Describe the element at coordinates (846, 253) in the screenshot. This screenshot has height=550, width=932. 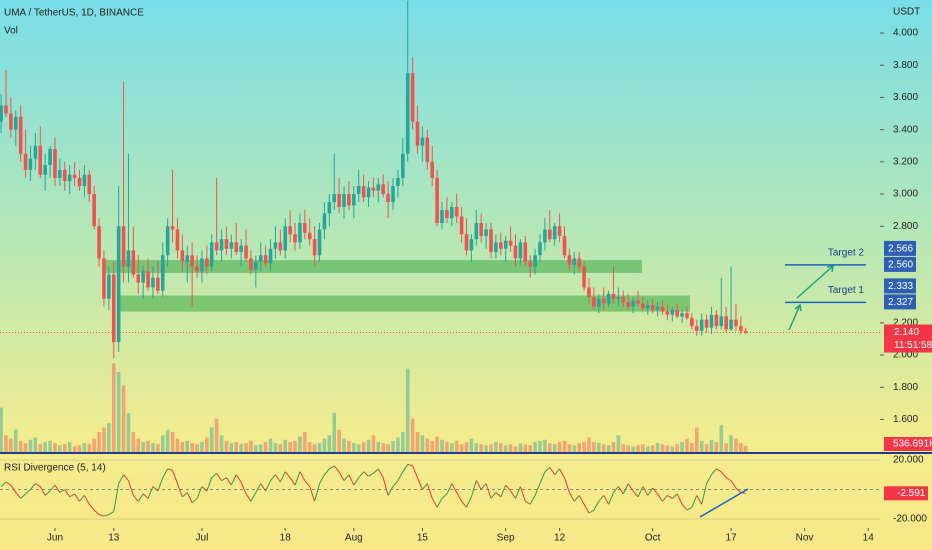
I see `target-name: Target 2` at that location.